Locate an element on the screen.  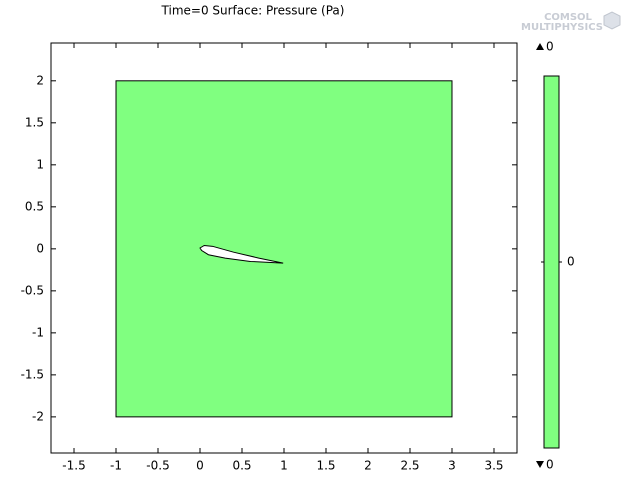
x-tick-label: 0.5 is located at coordinates (241, 466).